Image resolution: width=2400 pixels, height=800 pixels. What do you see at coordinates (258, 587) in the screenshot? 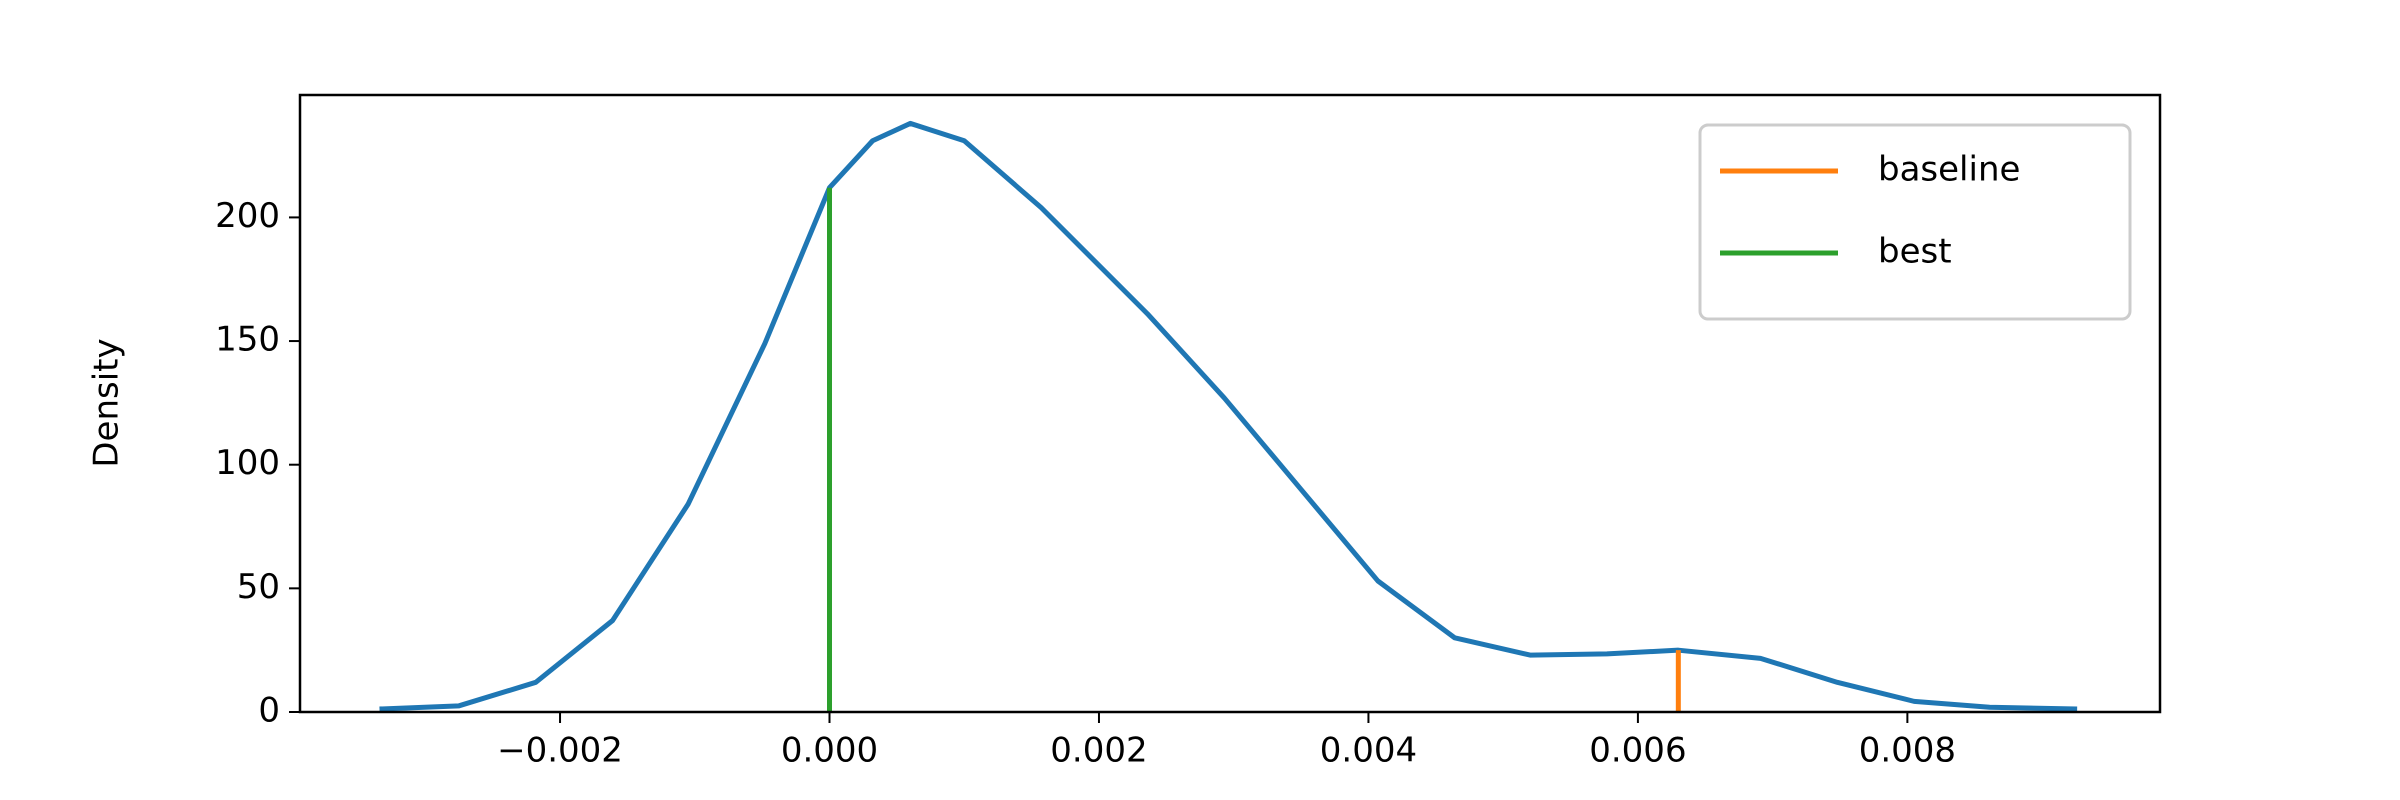
I see `y-tick-label: 50` at bounding box center [258, 587].